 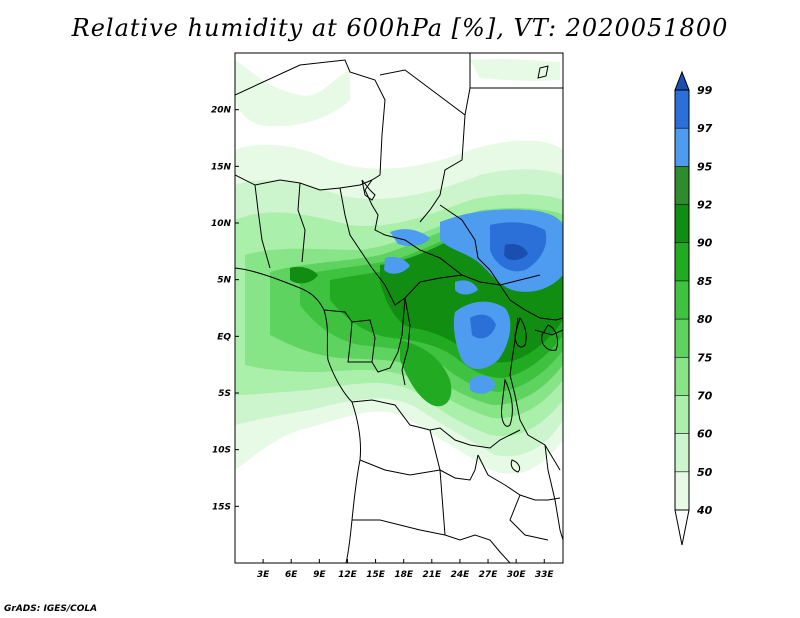 What do you see at coordinates (404, 575) in the screenshot?
I see `lon-tick-label: 18E` at bounding box center [404, 575].